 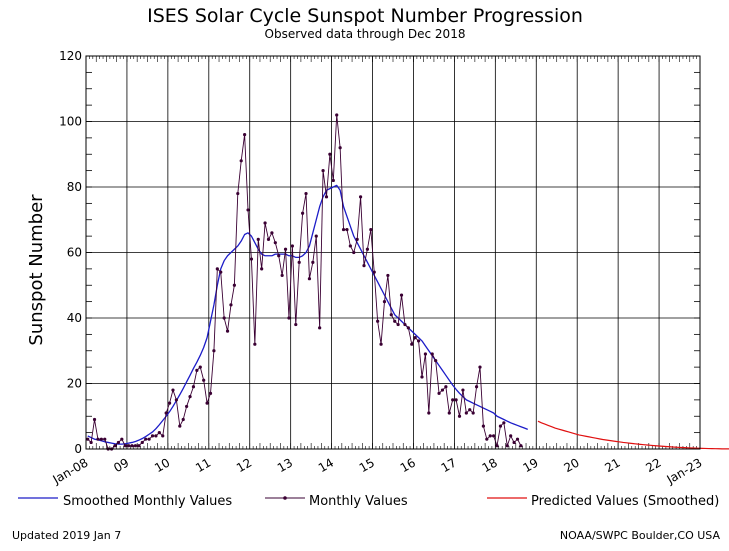 I want to click on x-tick-label: Jan-08, so click(x=70, y=471).